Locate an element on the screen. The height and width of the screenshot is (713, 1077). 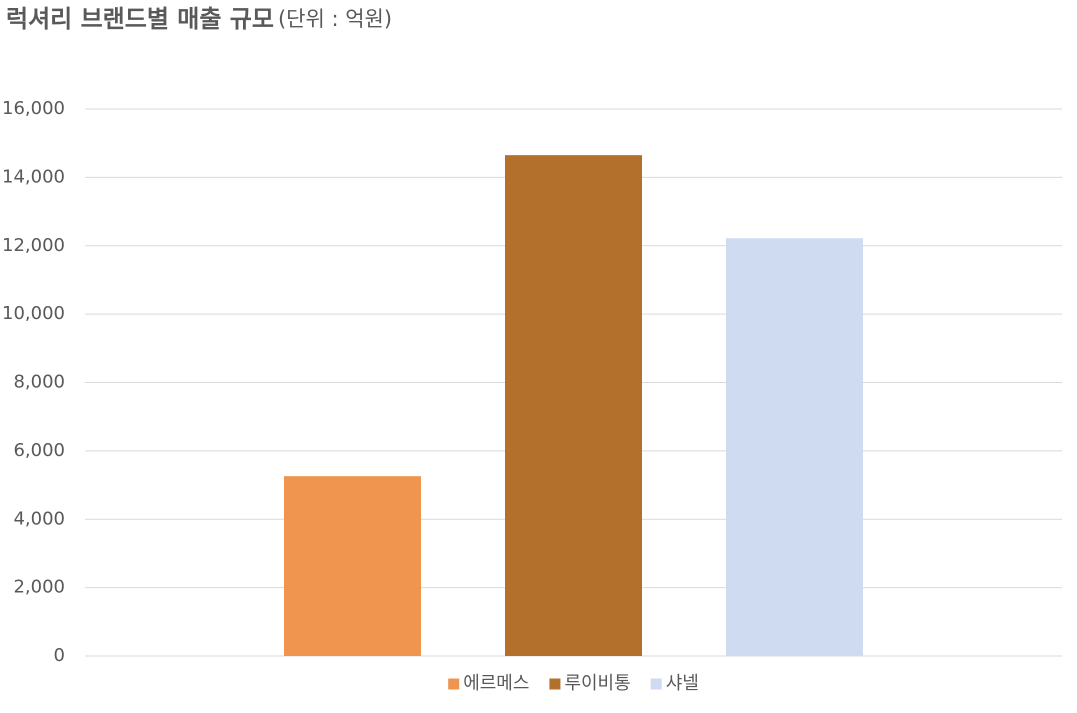
y-tick-label: 14,000 is located at coordinates (33, 176).